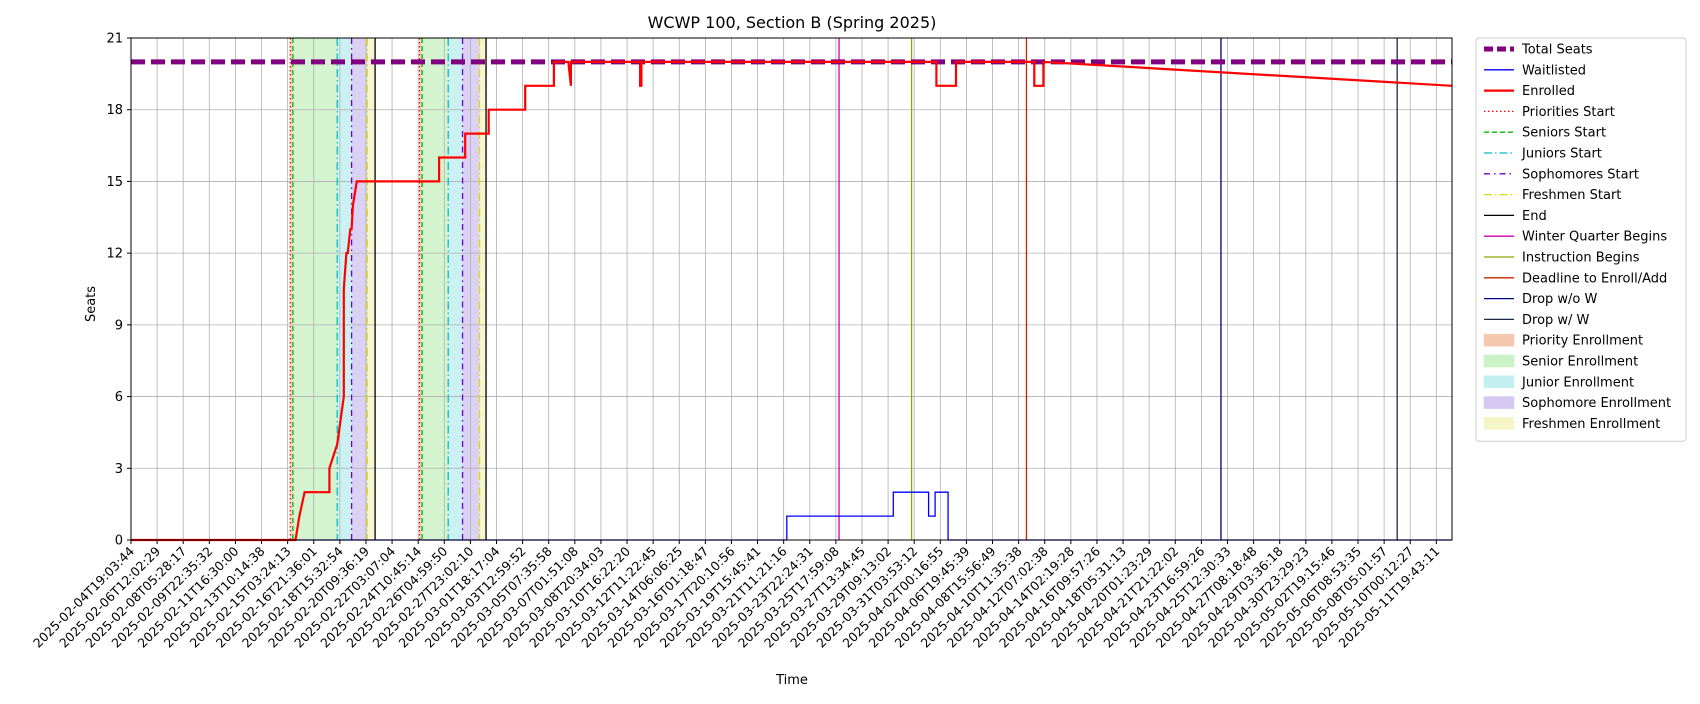 This screenshot has height=704, width=1700. What do you see at coordinates (1561, 154) in the screenshot?
I see `legend-label: Juniors Start` at bounding box center [1561, 154].